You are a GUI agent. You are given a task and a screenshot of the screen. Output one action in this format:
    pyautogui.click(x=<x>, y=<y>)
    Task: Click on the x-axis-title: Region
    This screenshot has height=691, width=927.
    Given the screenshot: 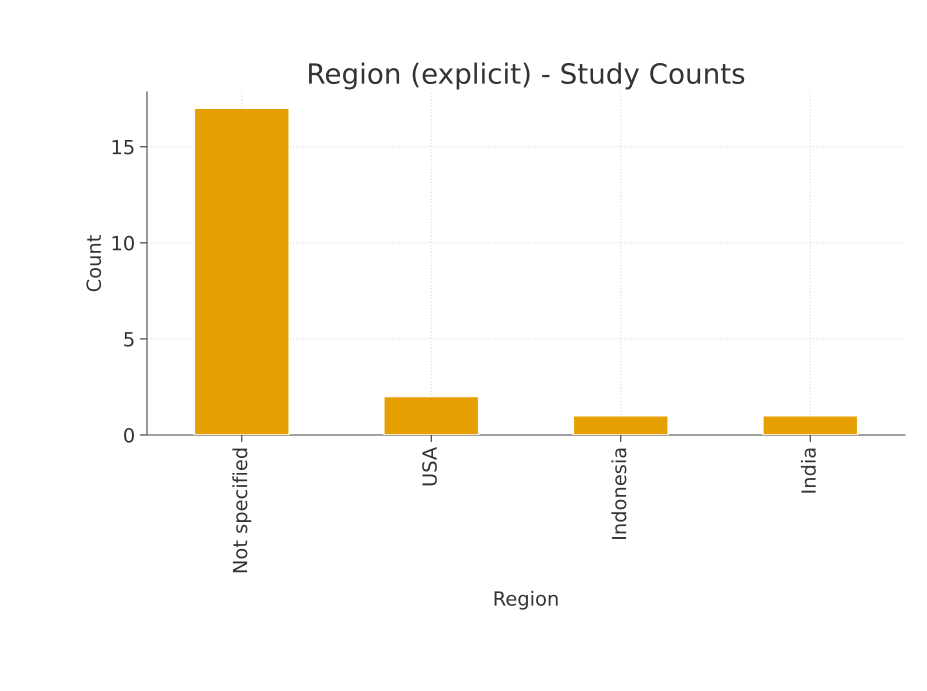 What is the action you would take?
    pyautogui.click(x=526, y=600)
    